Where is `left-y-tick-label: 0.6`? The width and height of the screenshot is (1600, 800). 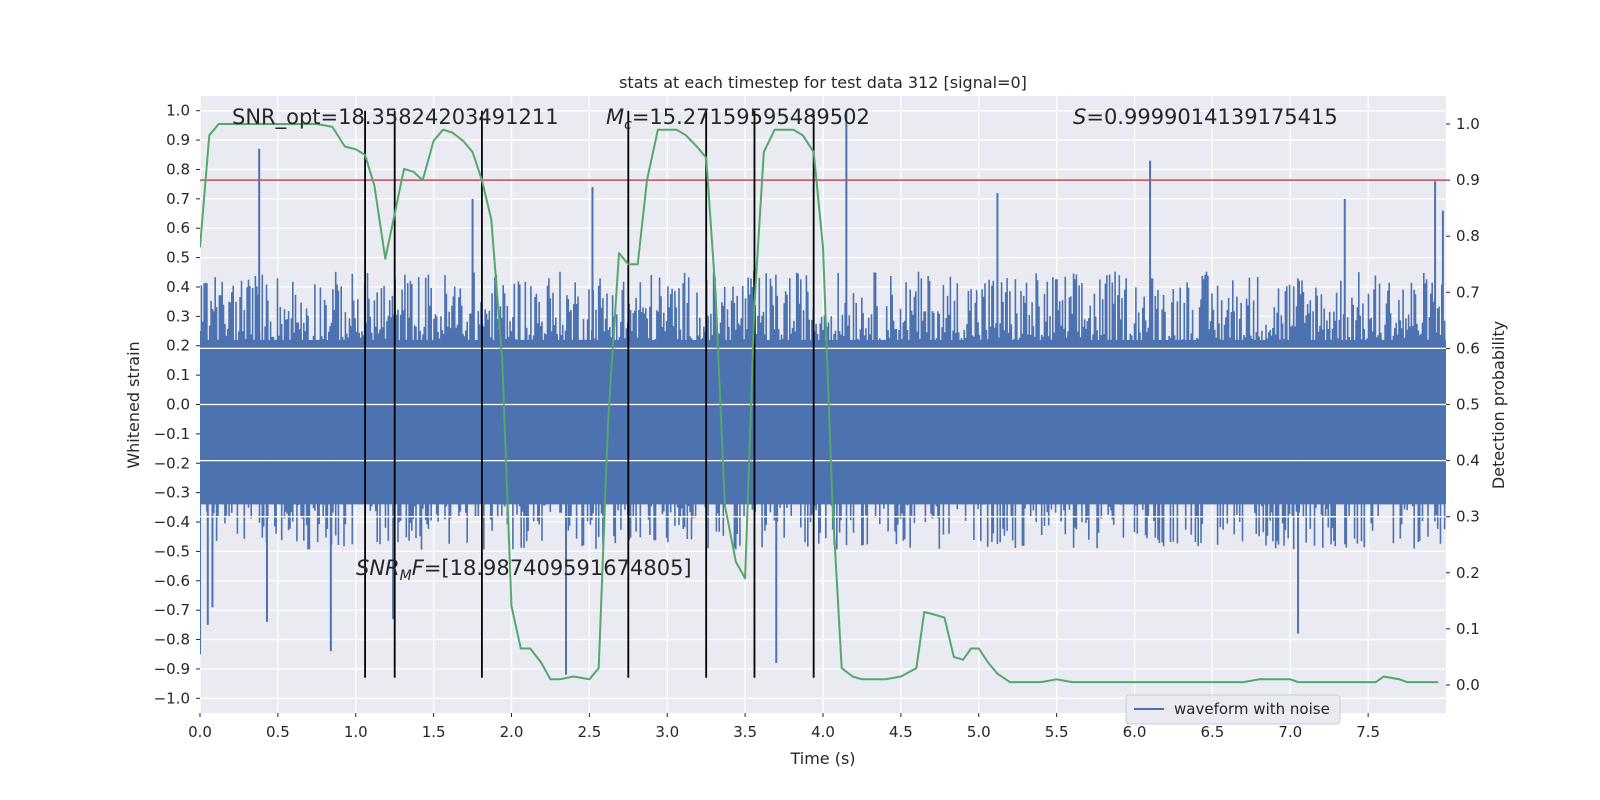
left-y-tick-label: 0.6 is located at coordinates (178, 228).